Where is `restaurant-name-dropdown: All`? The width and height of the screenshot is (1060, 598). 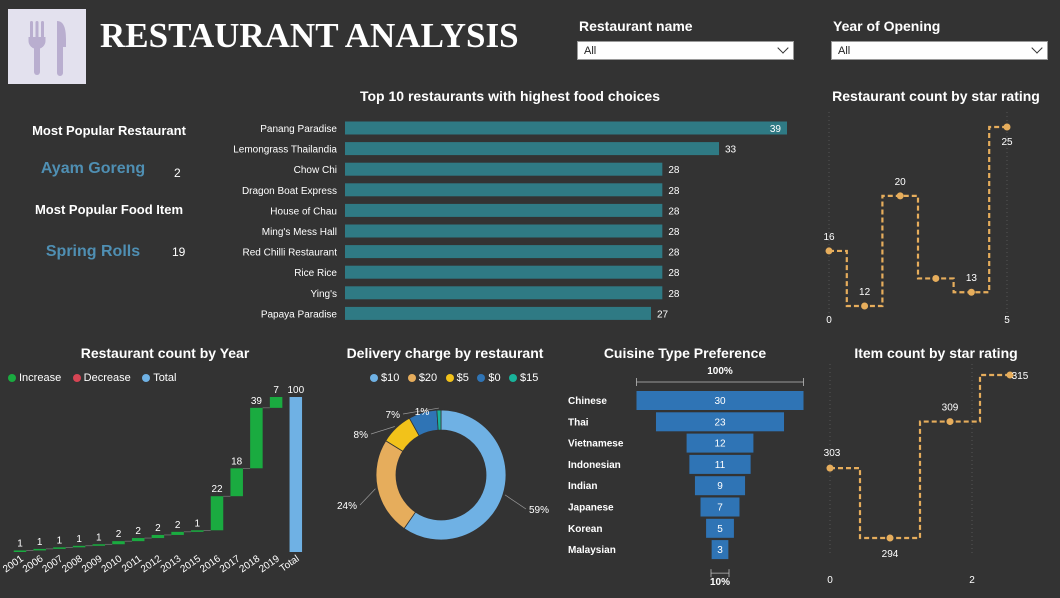
restaurant-name-dropdown: All is located at coordinates (685, 50).